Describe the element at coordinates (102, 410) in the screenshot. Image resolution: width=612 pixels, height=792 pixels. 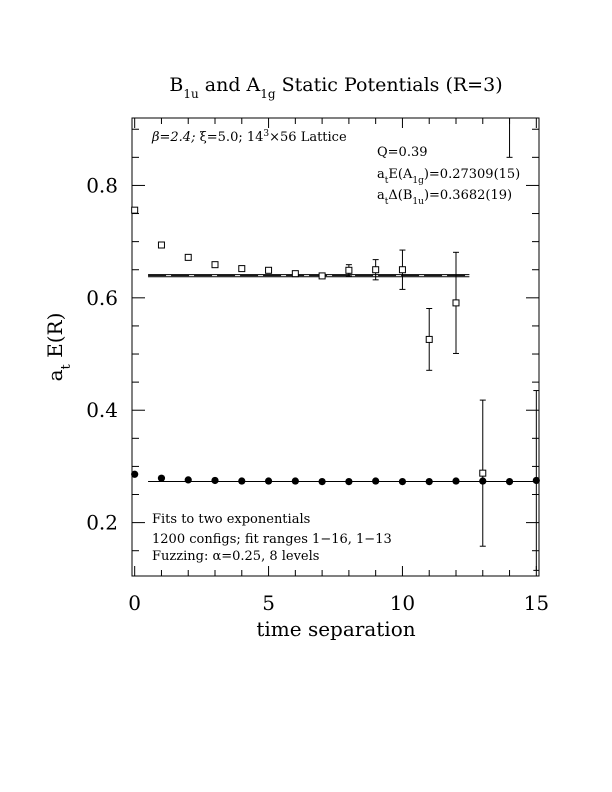
I see `y-tick-label: 0.4` at that location.